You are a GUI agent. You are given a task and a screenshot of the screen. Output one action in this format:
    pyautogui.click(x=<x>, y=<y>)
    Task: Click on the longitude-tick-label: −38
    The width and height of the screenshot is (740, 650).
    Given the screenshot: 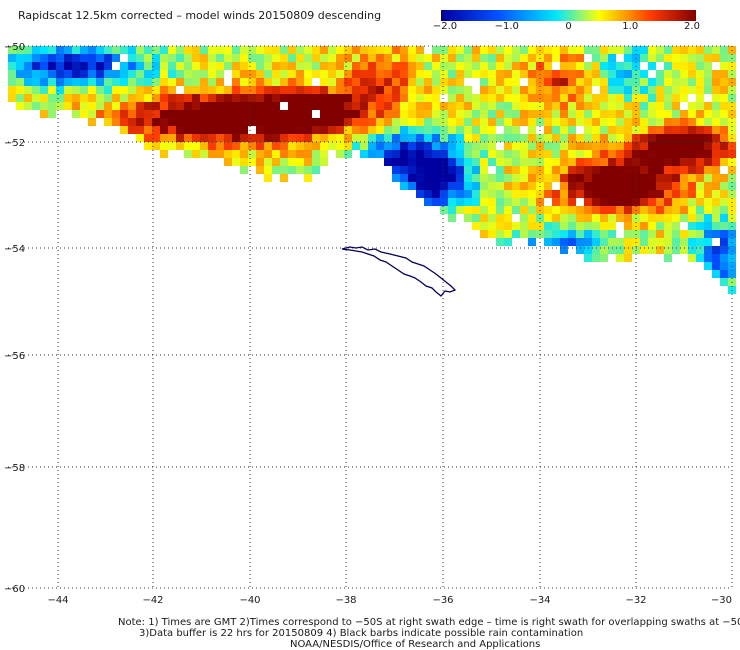 What is the action you would take?
    pyautogui.click(x=345, y=600)
    